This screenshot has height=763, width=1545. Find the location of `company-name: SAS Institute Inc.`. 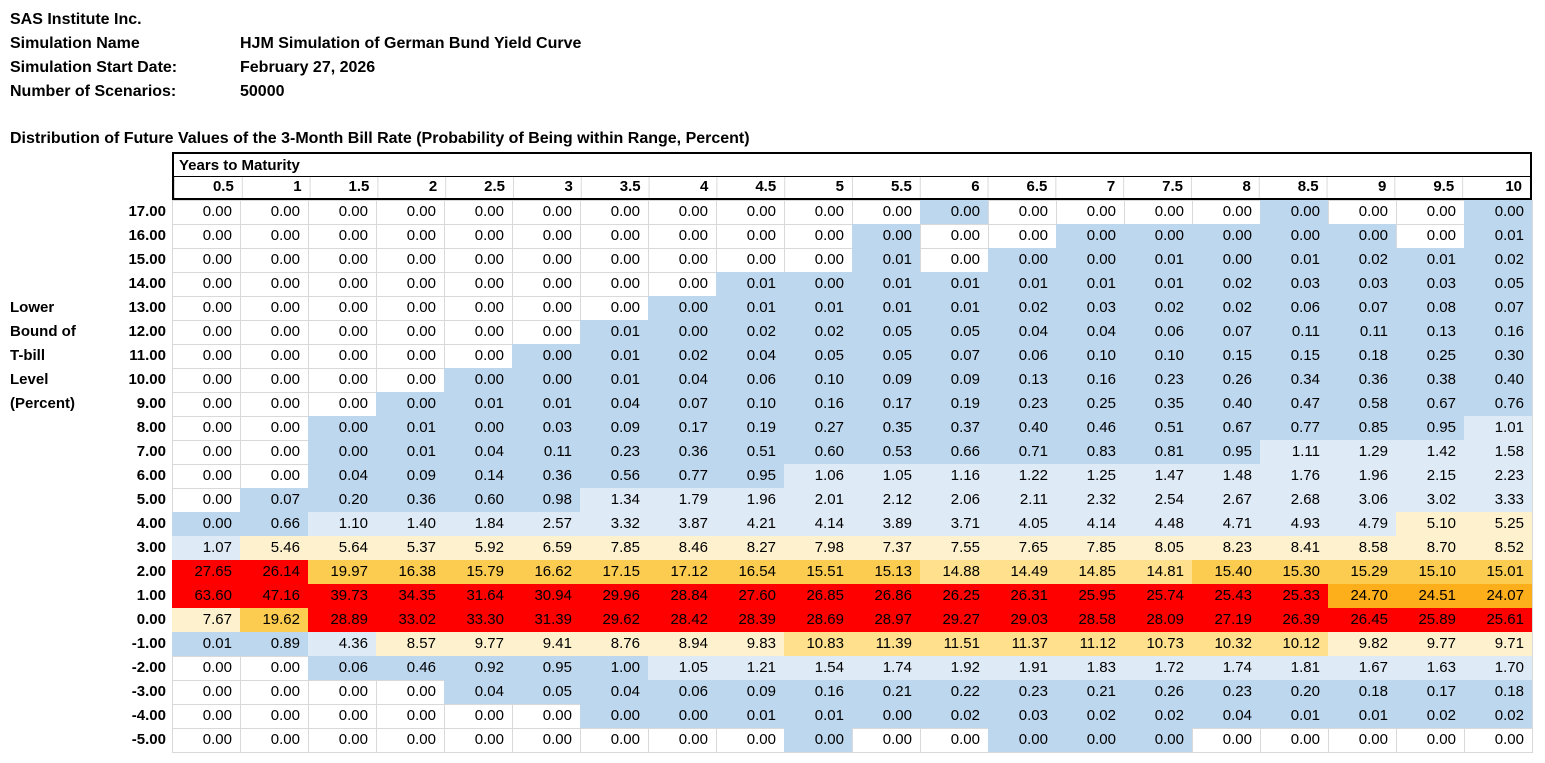

company-name: SAS Institute Inc. is located at coordinates (76, 19).